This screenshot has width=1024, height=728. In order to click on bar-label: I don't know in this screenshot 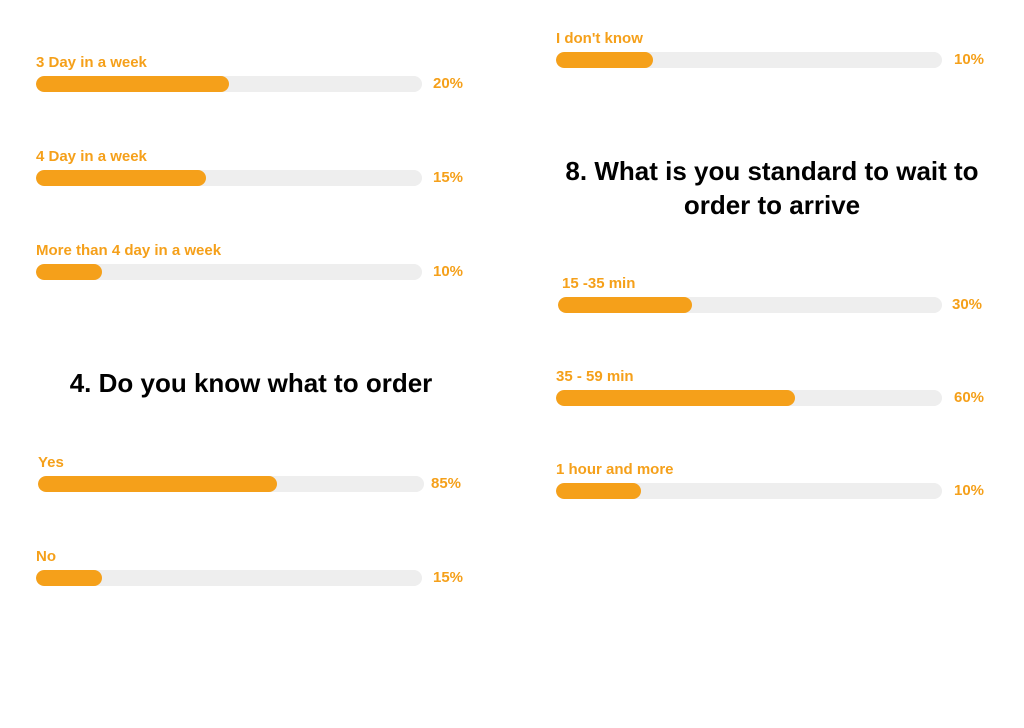, I will do `click(599, 38)`.